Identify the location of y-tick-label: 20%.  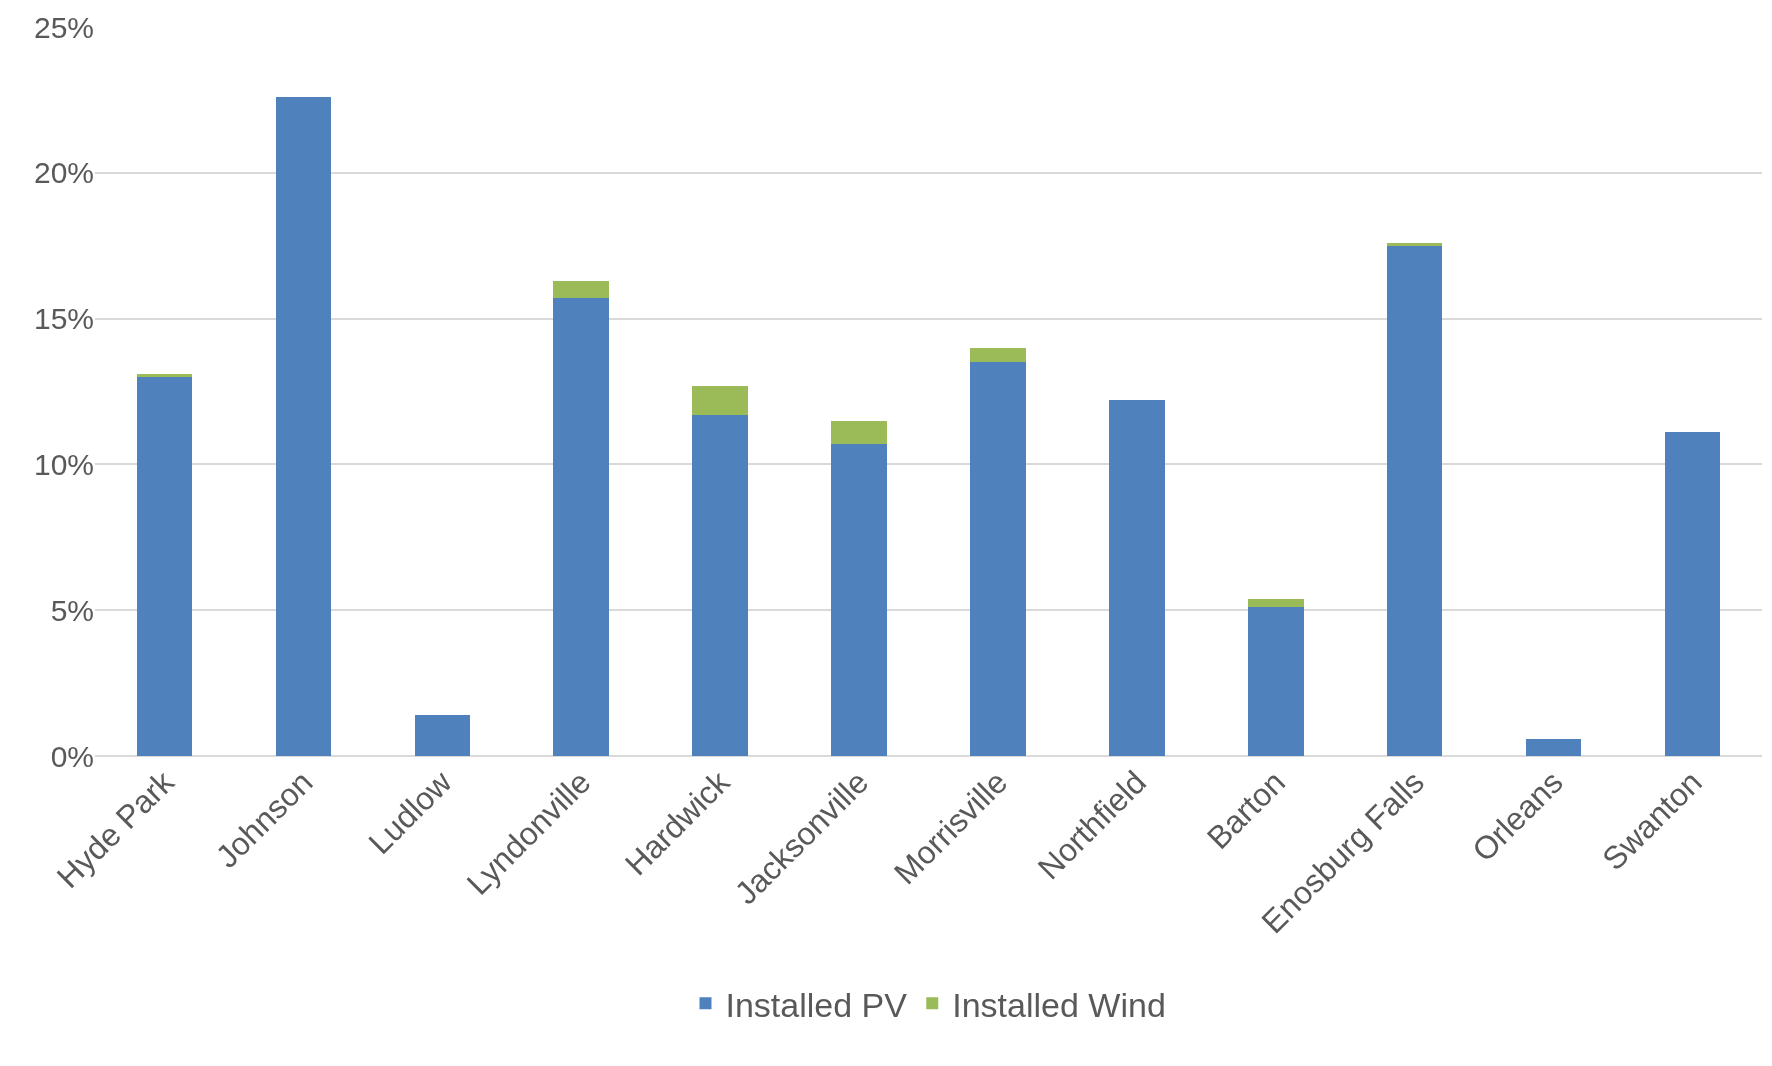
(63, 173).